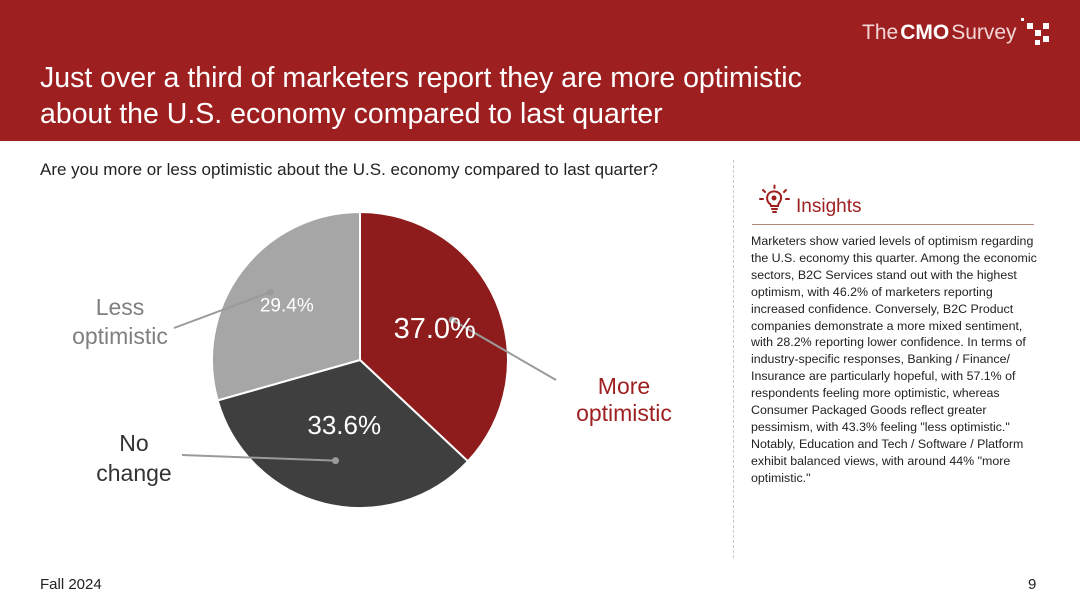 The width and height of the screenshot is (1080, 608). What do you see at coordinates (925, 32) in the screenshot?
I see `logo-strong: CMO` at bounding box center [925, 32].